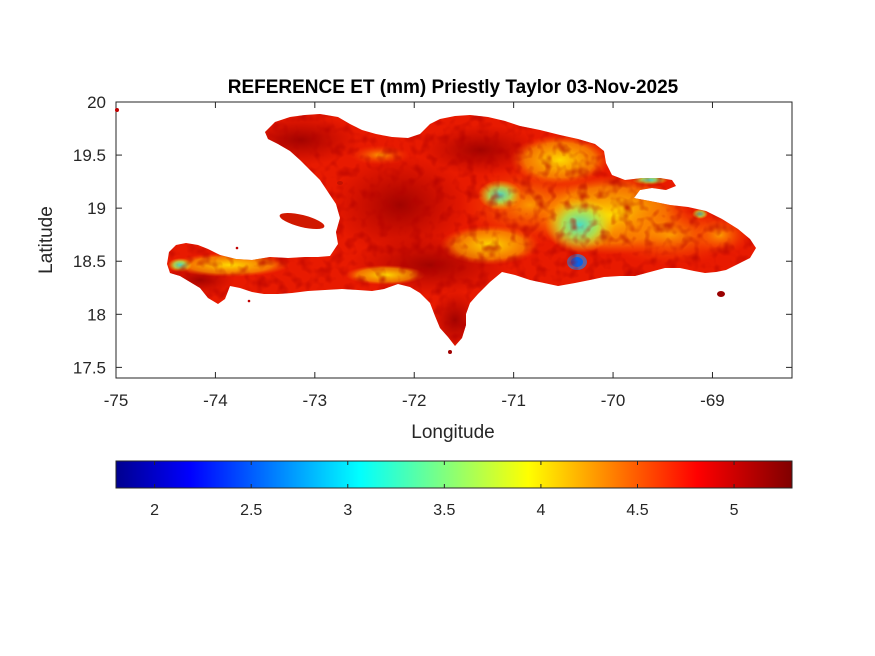 The height and width of the screenshot is (656, 875). What do you see at coordinates (734, 510) in the screenshot?
I see `colorbar-tick-label: 5` at bounding box center [734, 510].